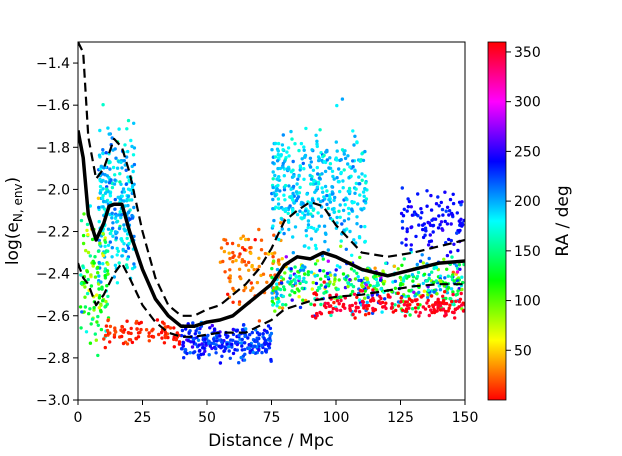  Describe the element at coordinates (143, 418) in the screenshot. I see `x-tick-label: 25` at that location.